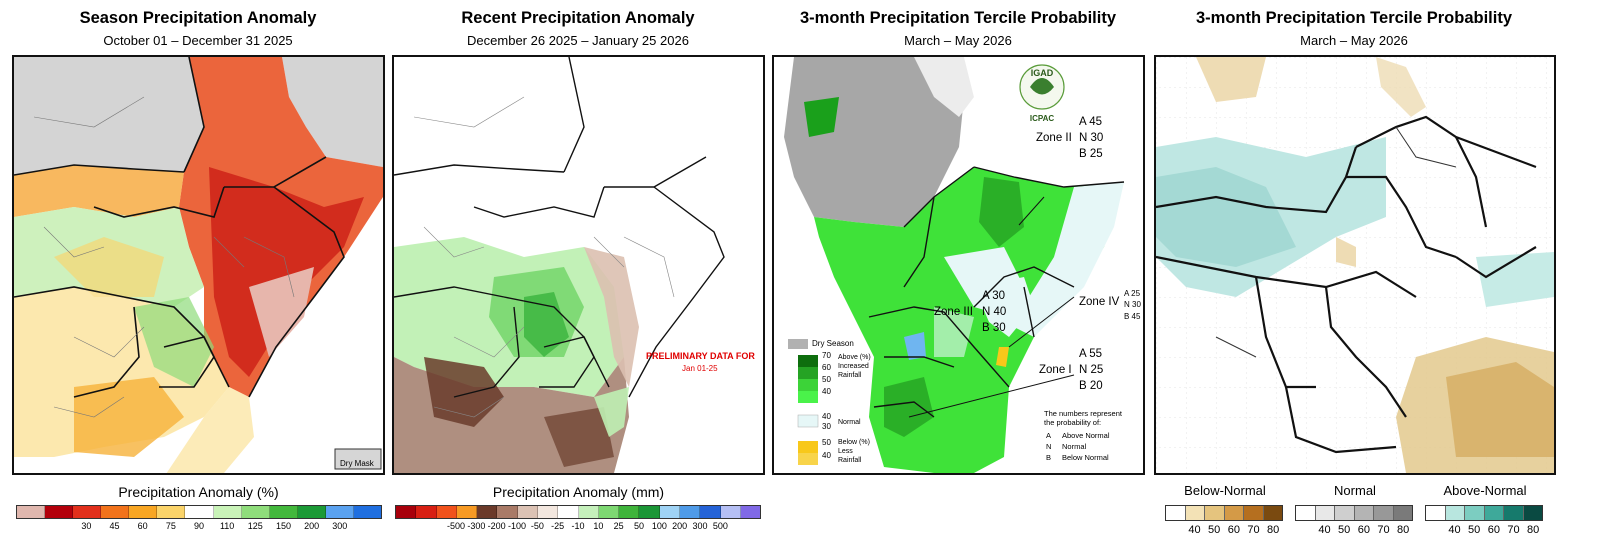  I want to click on zone3-N: N 40, so click(994, 312).